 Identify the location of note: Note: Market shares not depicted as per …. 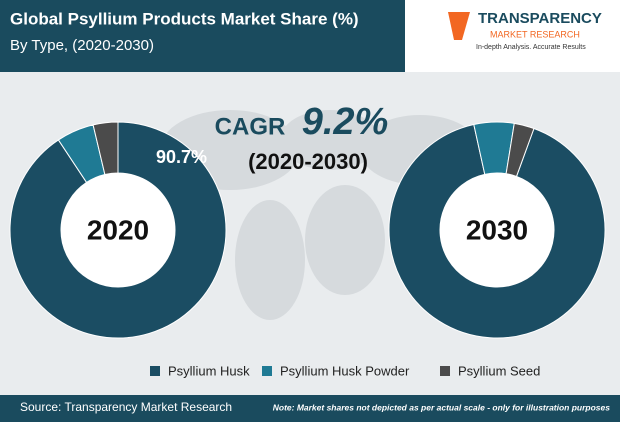
(442, 407).